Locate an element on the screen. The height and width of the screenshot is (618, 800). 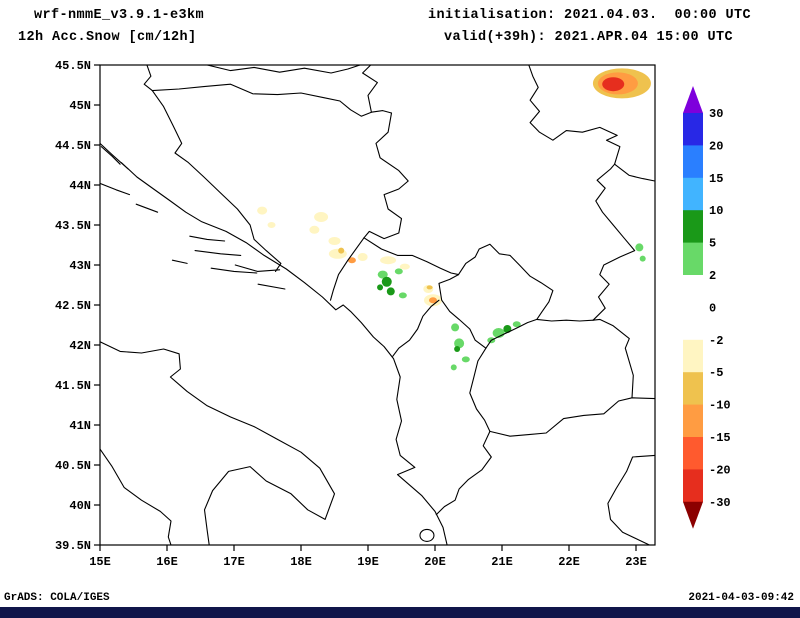
svg-text: 40N is located at coordinates (80, 506).